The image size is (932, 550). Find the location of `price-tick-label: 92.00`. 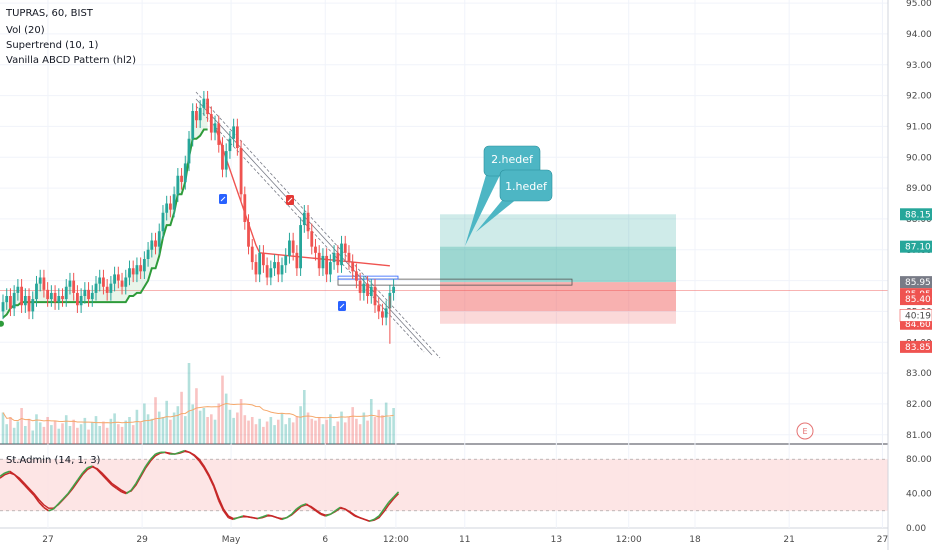

price-tick-label: 92.00 is located at coordinates (919, 97).